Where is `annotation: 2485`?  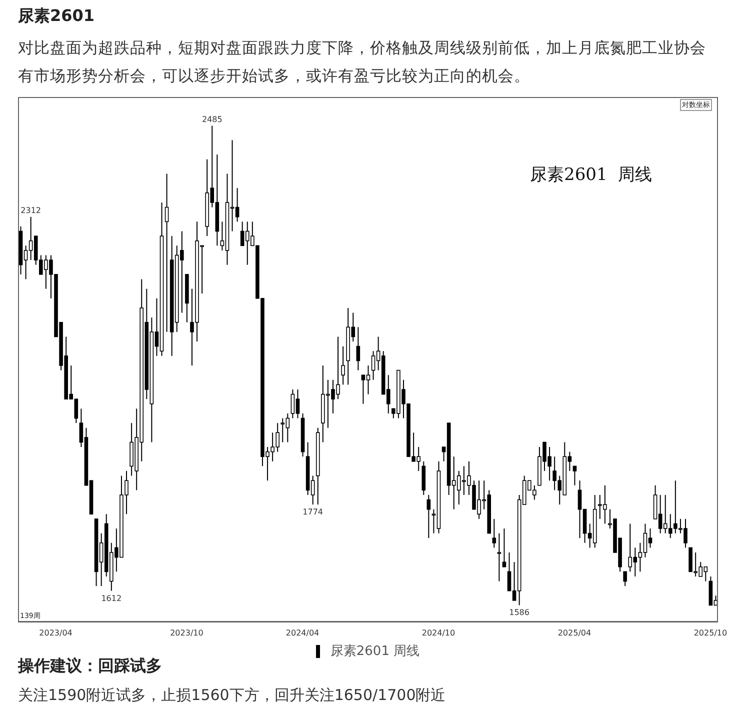 annotation: 2485 is located at coordinates (212, 119).